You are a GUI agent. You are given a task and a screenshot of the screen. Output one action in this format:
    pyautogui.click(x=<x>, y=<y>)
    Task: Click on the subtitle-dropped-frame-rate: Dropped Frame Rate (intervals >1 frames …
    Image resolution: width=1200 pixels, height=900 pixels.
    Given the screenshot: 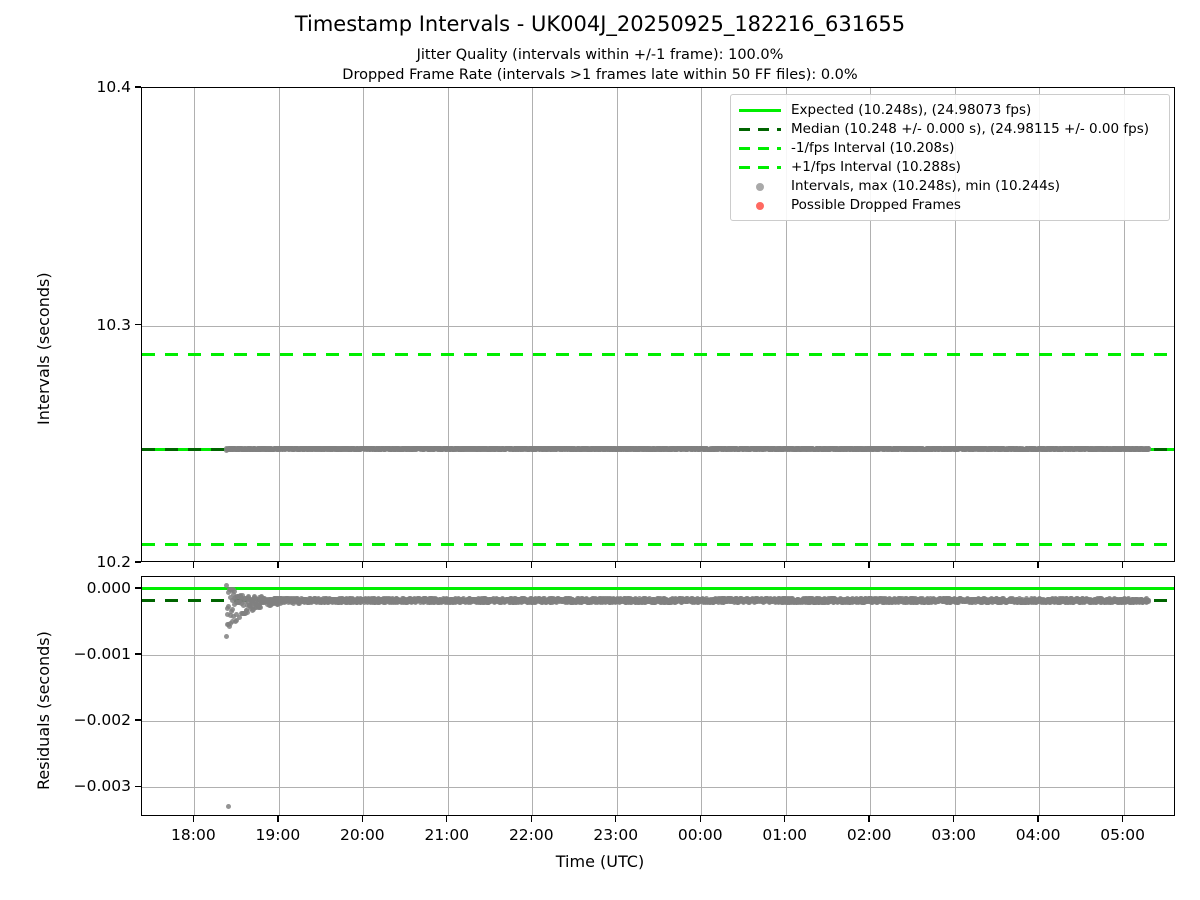 What is the action you would take?
    pyautogui.click(x=600, y=75)
    